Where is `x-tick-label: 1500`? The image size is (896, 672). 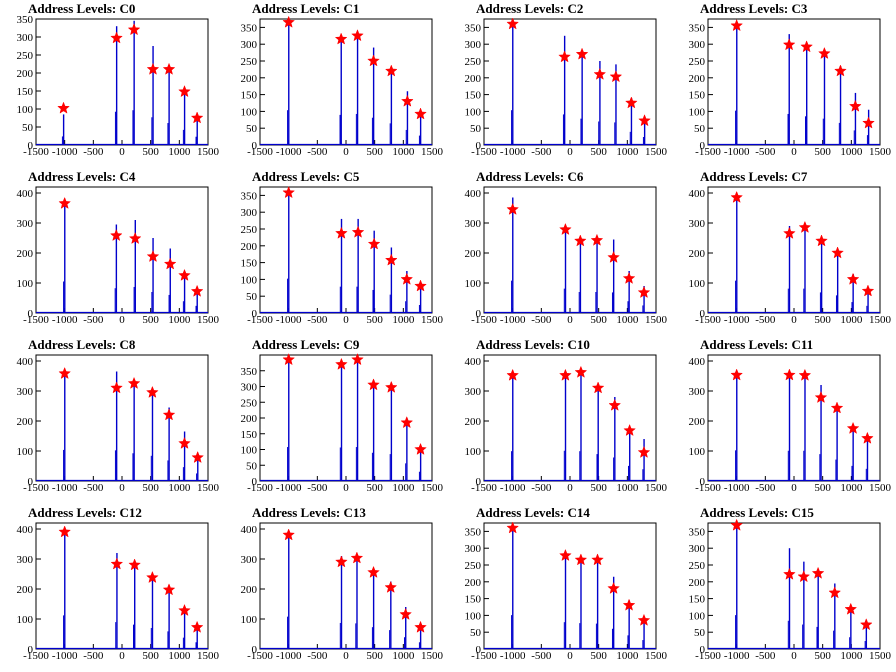
x-tick-label: 1500 is located at coordinates (656, 488).